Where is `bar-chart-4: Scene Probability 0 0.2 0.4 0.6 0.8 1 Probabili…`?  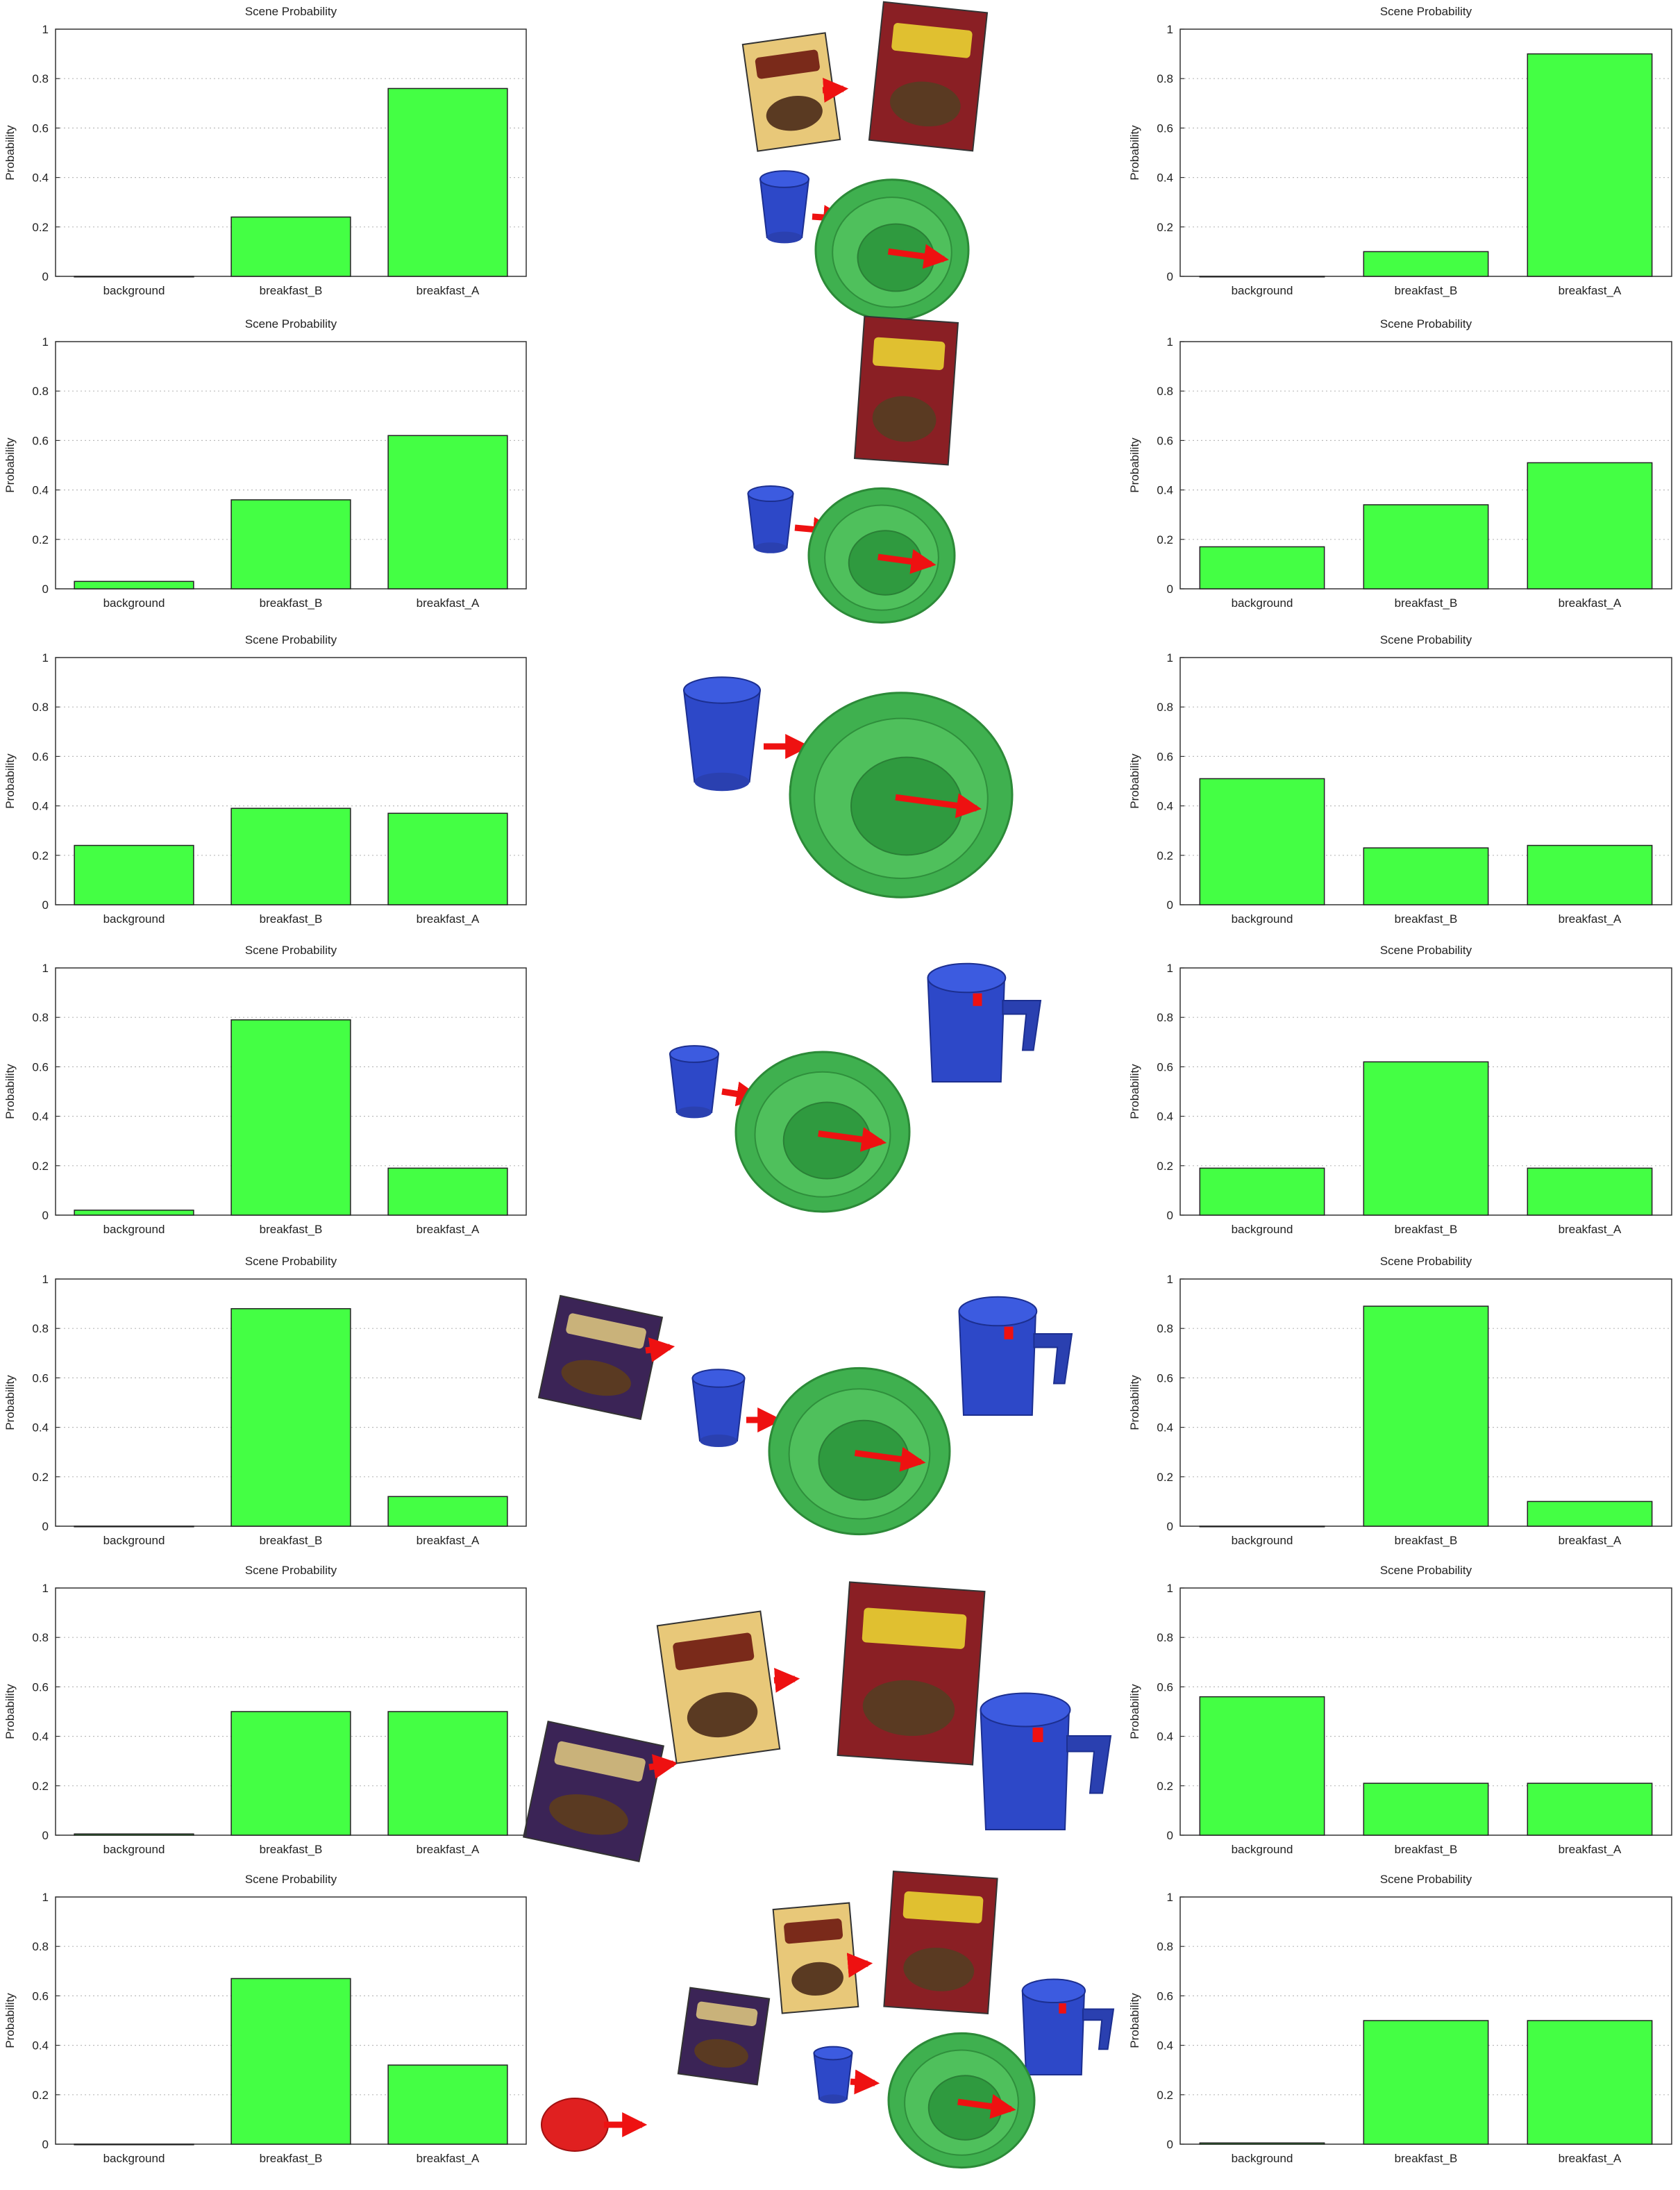
bar-chart-4: Scene Probability 0 0.2 0.4 0.6 0.8 1 Probabili… is located at coordinates (1400, 463).